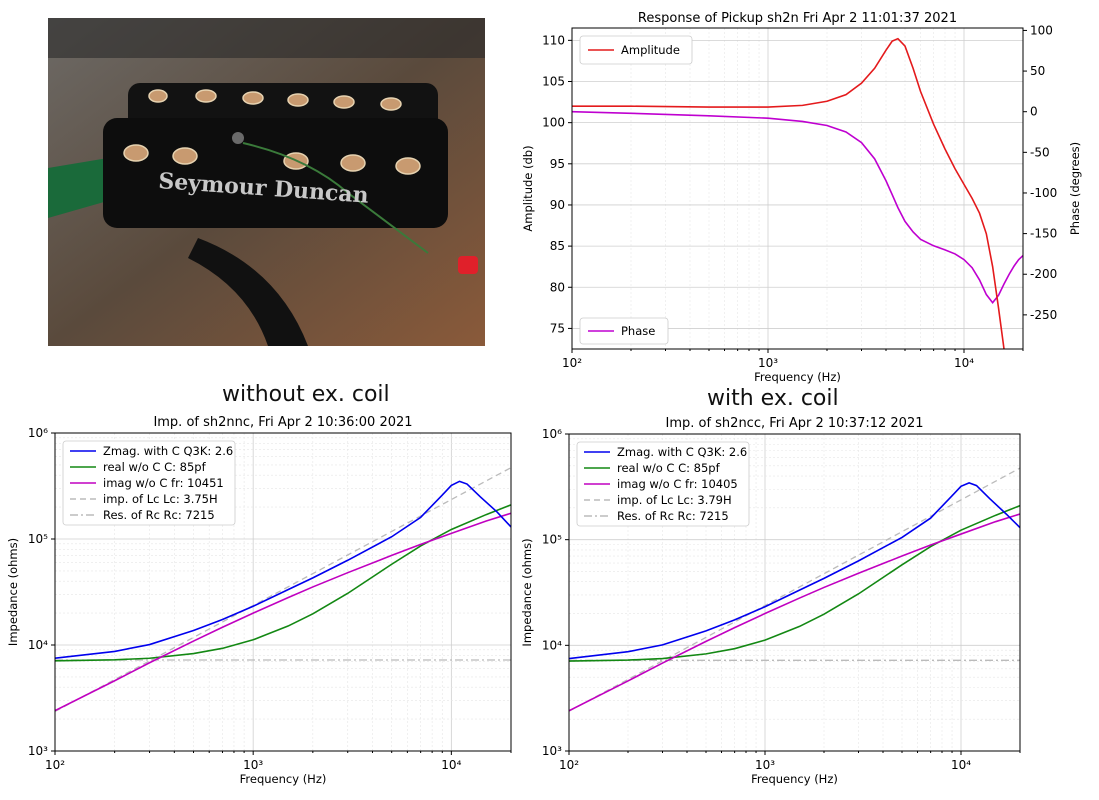 This screenshot has height=800, width=1099. I want to click on legend-label: Phase, so click(638, 331).